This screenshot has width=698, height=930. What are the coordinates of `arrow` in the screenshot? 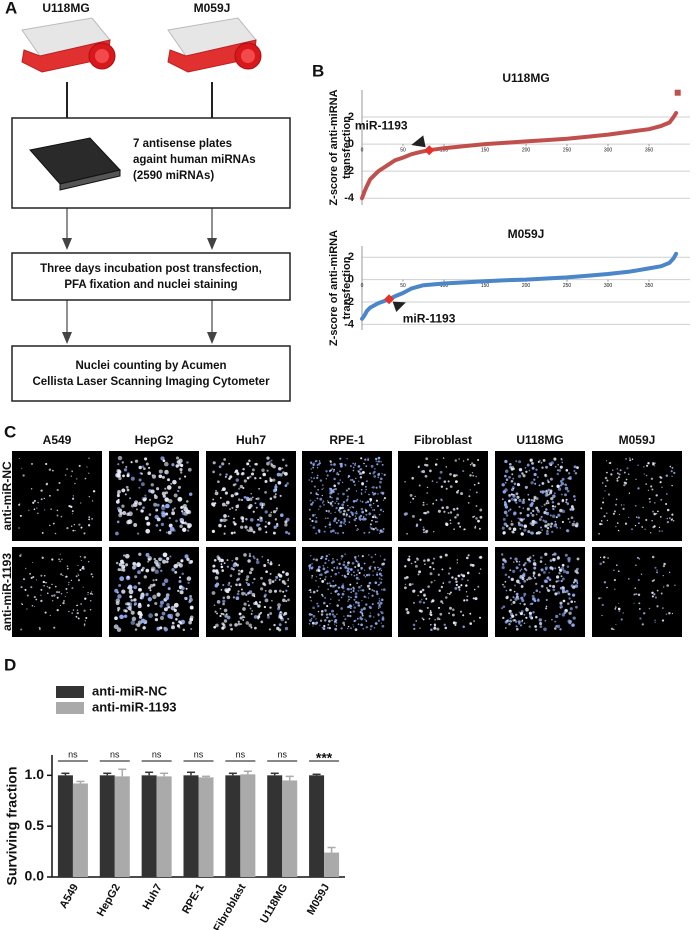 It's located at (418, 141).